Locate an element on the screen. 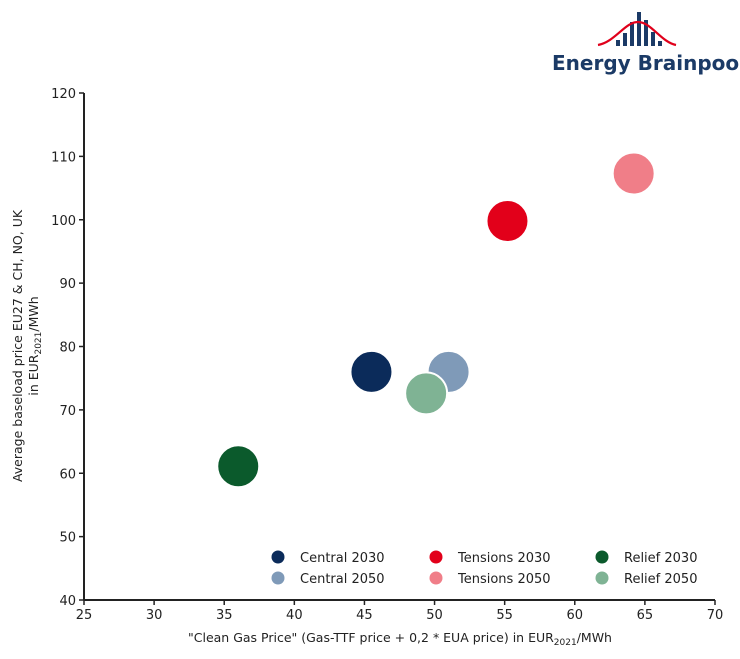  y-tick-label: 90 is located at coordinates (67, 284).